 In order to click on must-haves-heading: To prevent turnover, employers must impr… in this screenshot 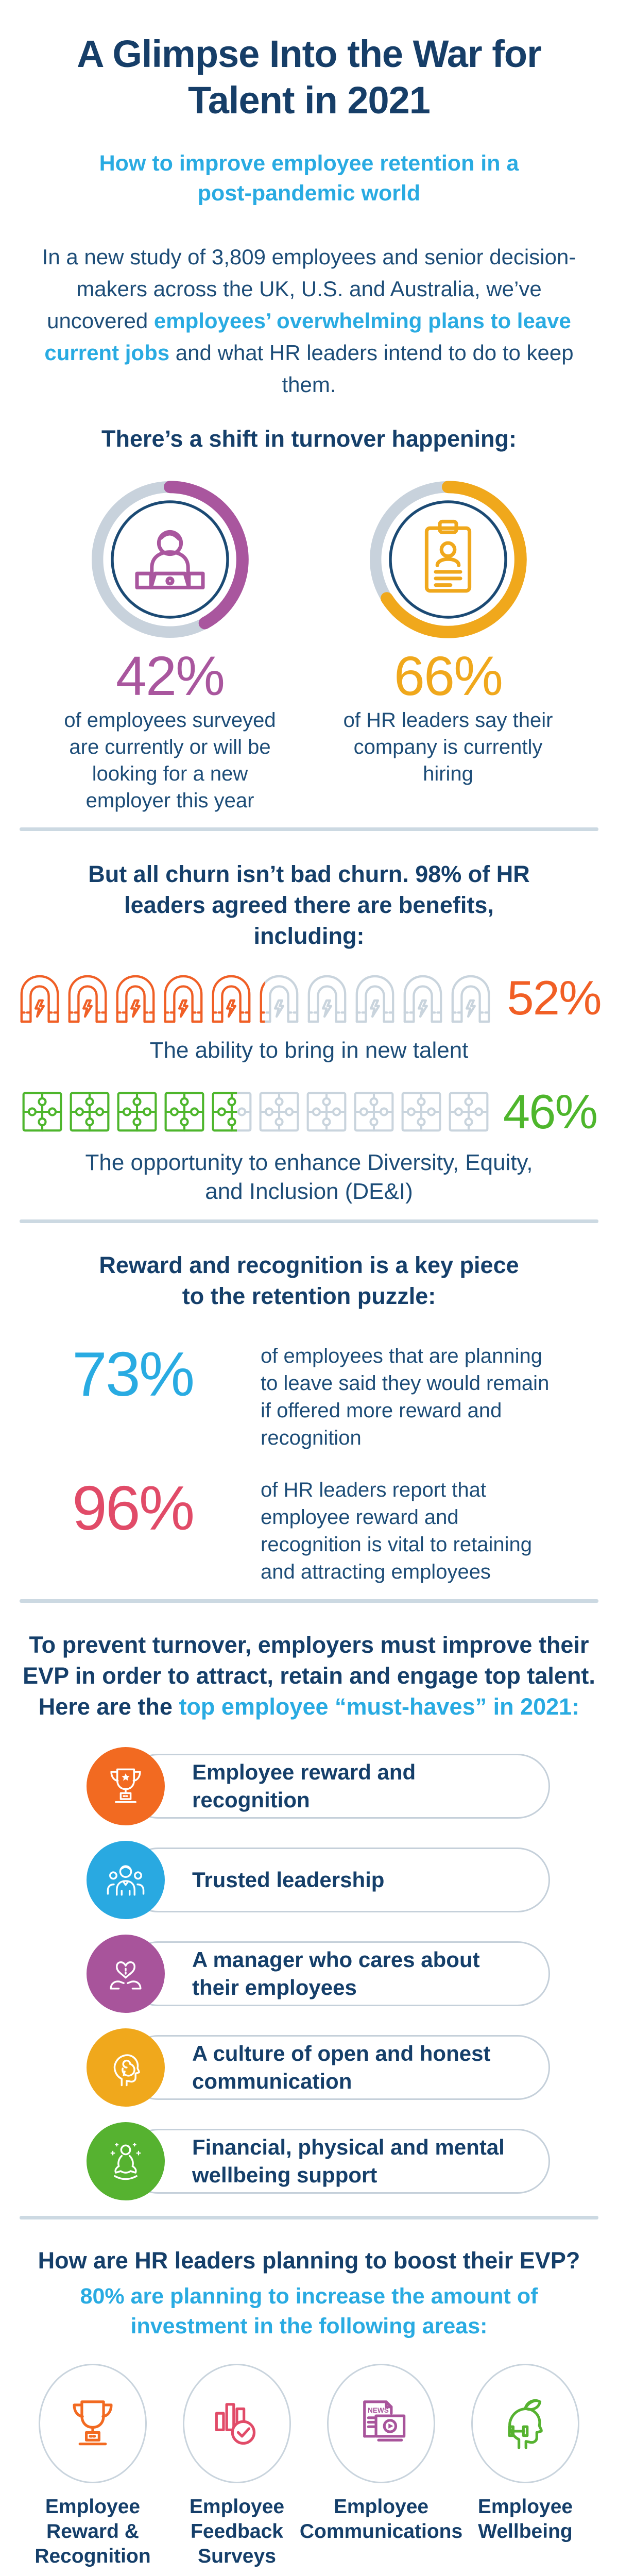, I will do `click(309, 1676)`.